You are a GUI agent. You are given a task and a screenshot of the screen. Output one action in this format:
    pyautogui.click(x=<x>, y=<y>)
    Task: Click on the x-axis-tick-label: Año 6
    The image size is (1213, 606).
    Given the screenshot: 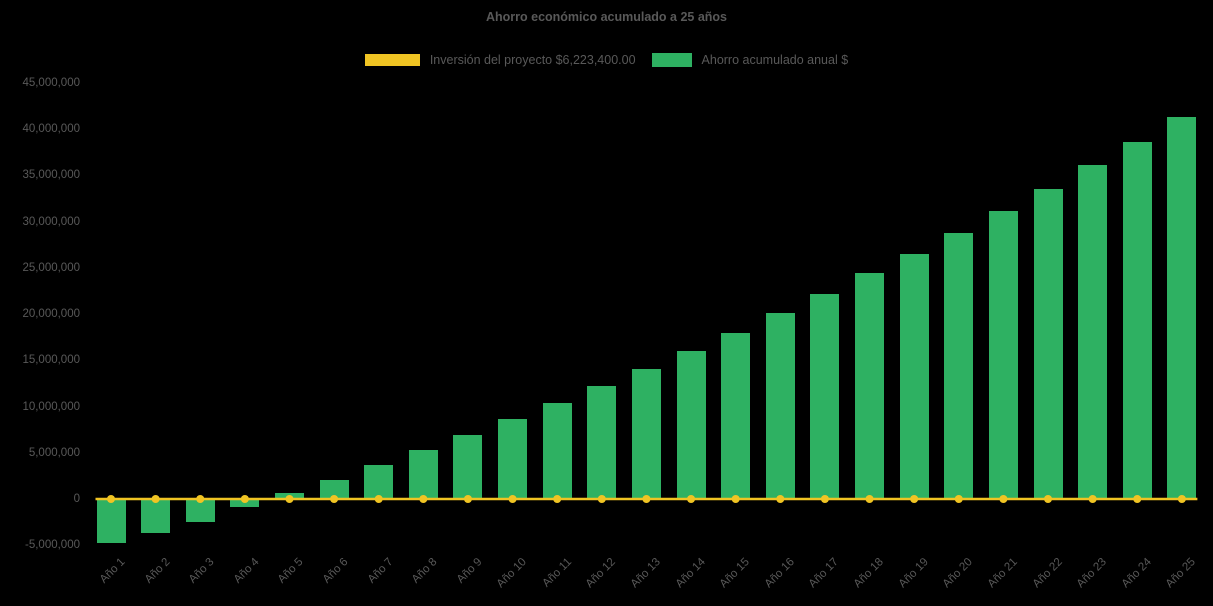 What is the action you would take?
    pyautogui.click(x=335, y=571)
    